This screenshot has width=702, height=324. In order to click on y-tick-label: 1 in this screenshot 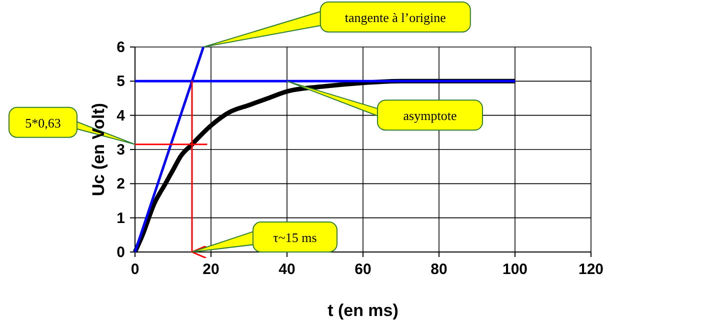, I will do `click(120, 218)`.